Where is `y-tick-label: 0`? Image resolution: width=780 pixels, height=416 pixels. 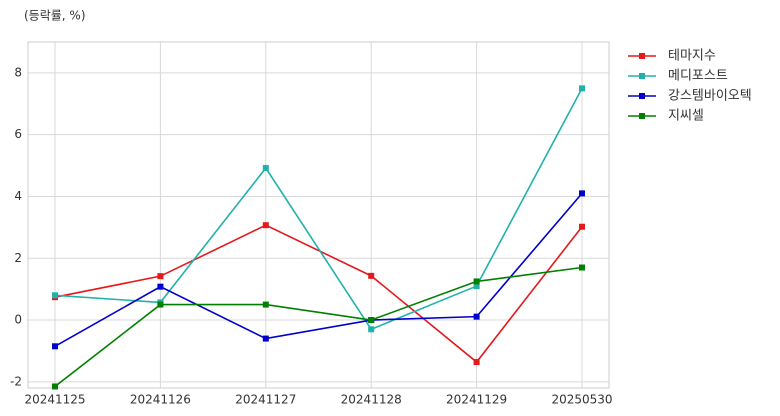 y-tick-label: 0 is located at coordinates (18, 320).